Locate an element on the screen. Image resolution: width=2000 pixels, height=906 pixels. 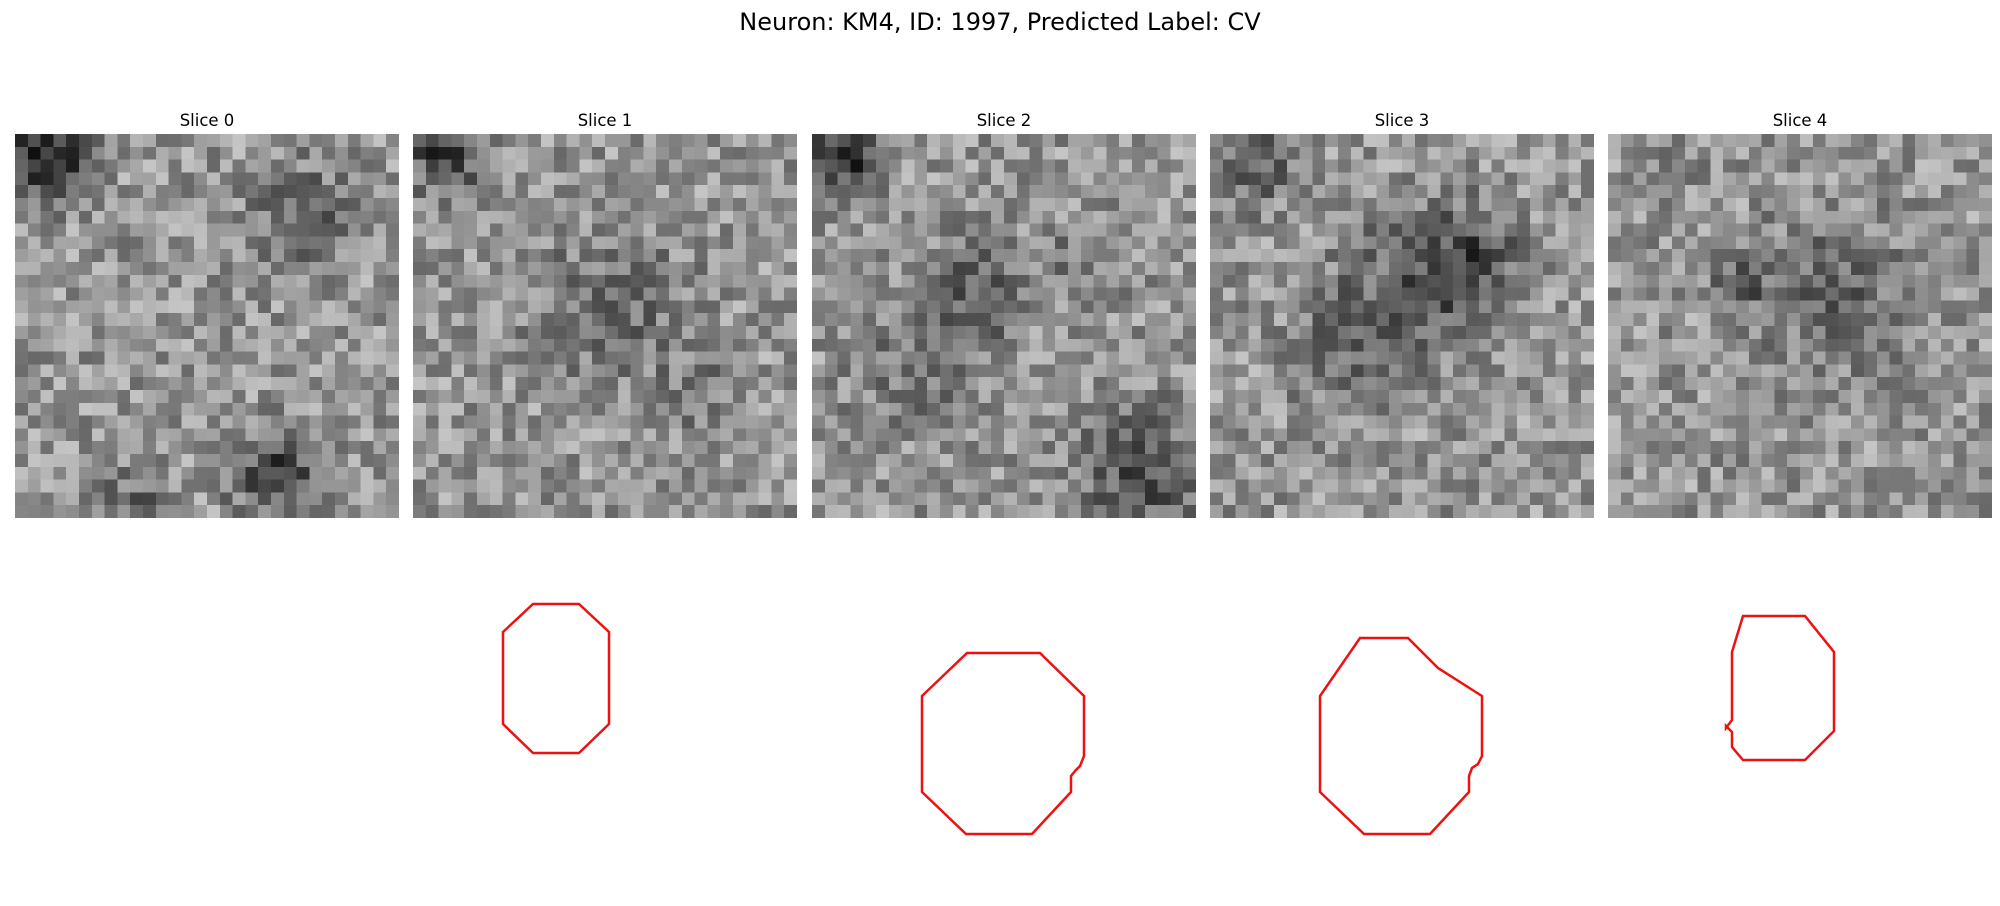
slice-title: Slice 3 is located at coordinates (1402, 120).